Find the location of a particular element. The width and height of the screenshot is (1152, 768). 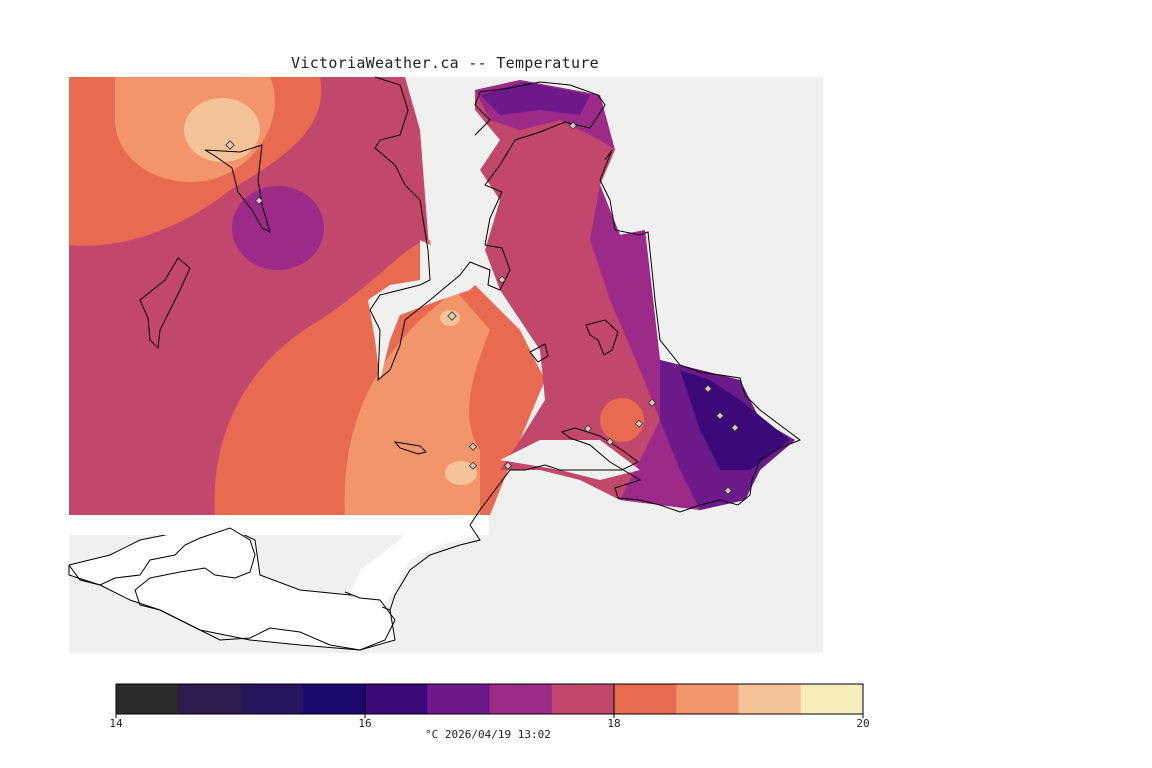

legend-tick: 18 is located at coordinates (614, 723).